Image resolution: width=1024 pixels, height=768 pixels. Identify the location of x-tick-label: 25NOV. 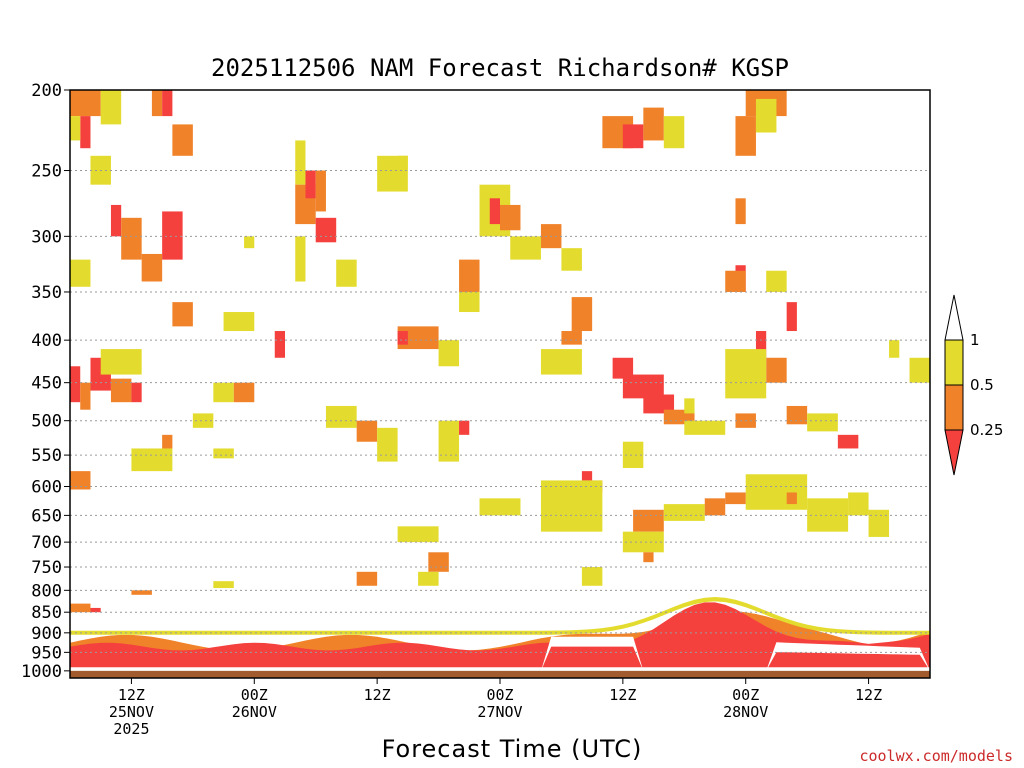
(131, 712).